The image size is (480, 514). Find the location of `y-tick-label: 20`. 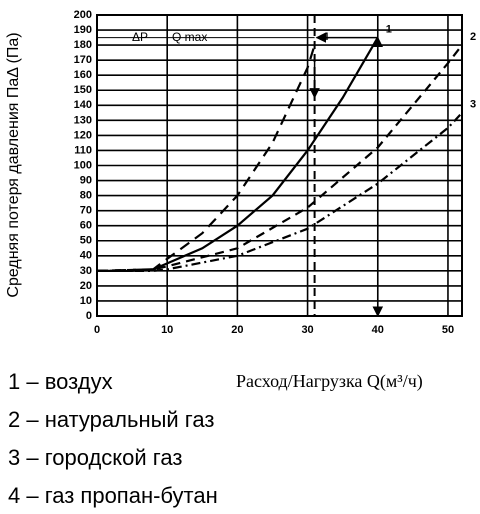

y-tick-label: 20 is located at coordinates (86, 286).